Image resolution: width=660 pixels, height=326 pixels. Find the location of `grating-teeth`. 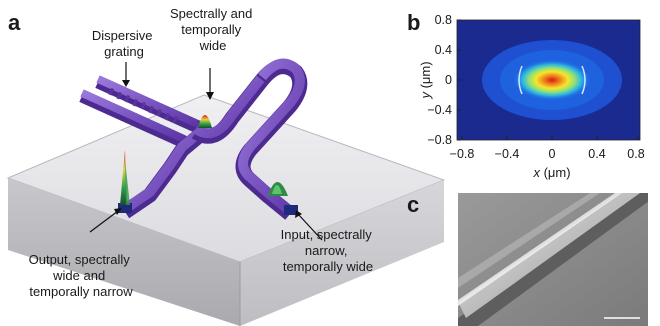

grating-teeth is located at coordinates (143, 105).